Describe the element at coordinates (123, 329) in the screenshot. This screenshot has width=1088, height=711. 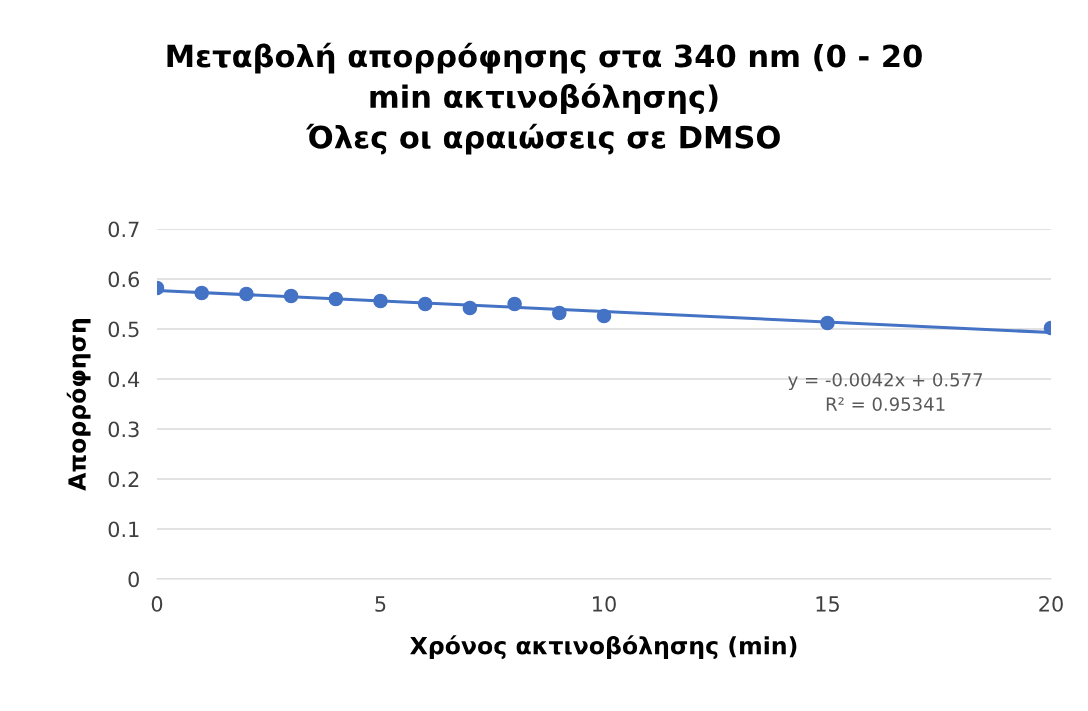
I see `y-tick-label: 0.5` at that location.